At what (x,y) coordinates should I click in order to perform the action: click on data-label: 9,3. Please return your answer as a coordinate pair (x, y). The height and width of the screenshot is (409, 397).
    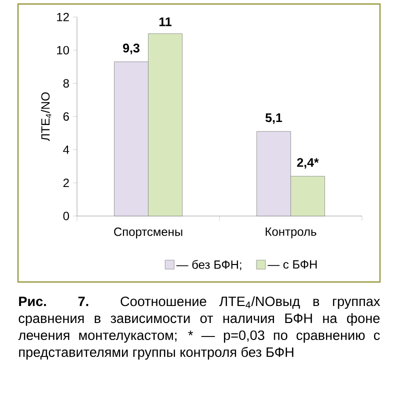
    Looking at the image, I should click on (131, 49).